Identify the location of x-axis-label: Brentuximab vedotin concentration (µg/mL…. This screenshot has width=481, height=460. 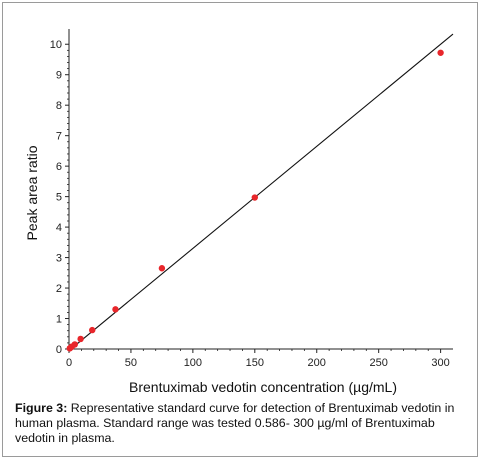
(263, 387).